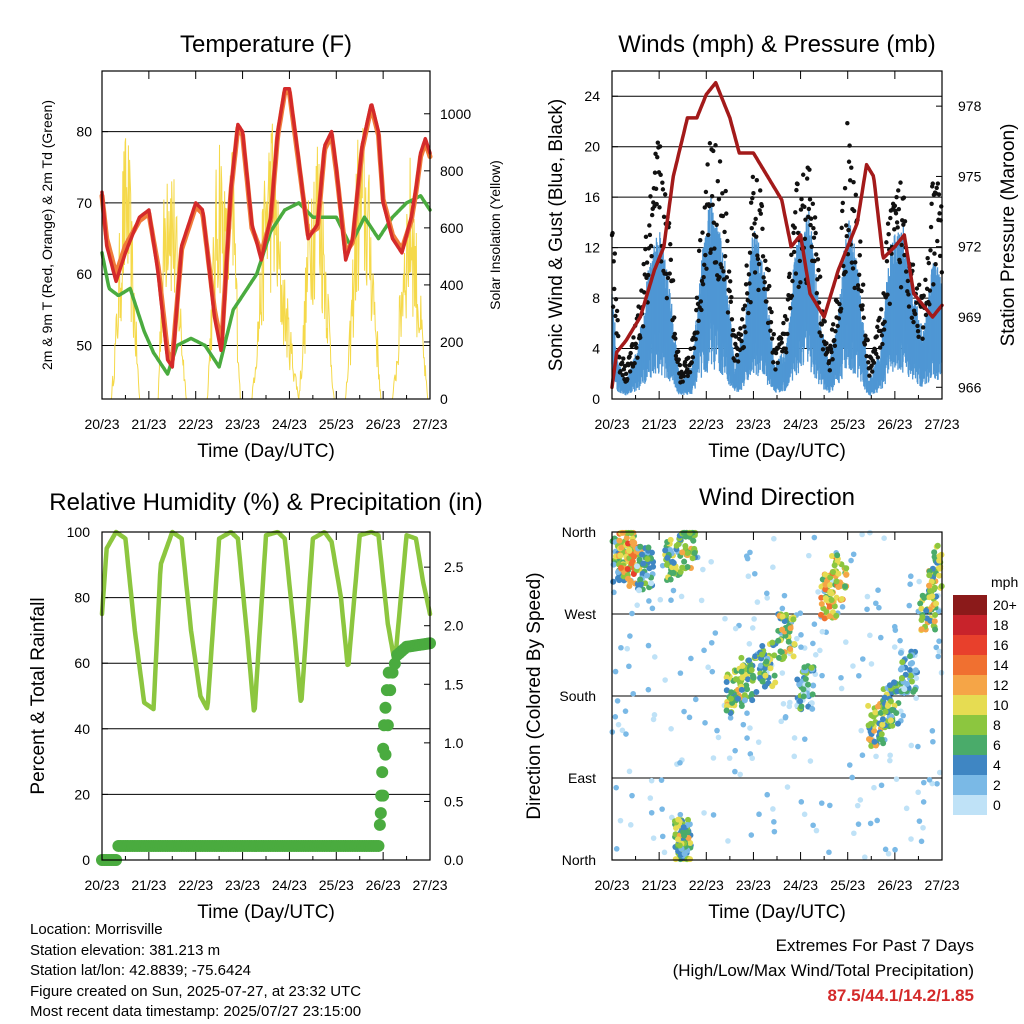 The height and width of the screenshot is (1024, 1024). Describe the element at coordinates (385, 707) in the screenshot. I see `precip-point` at that location.